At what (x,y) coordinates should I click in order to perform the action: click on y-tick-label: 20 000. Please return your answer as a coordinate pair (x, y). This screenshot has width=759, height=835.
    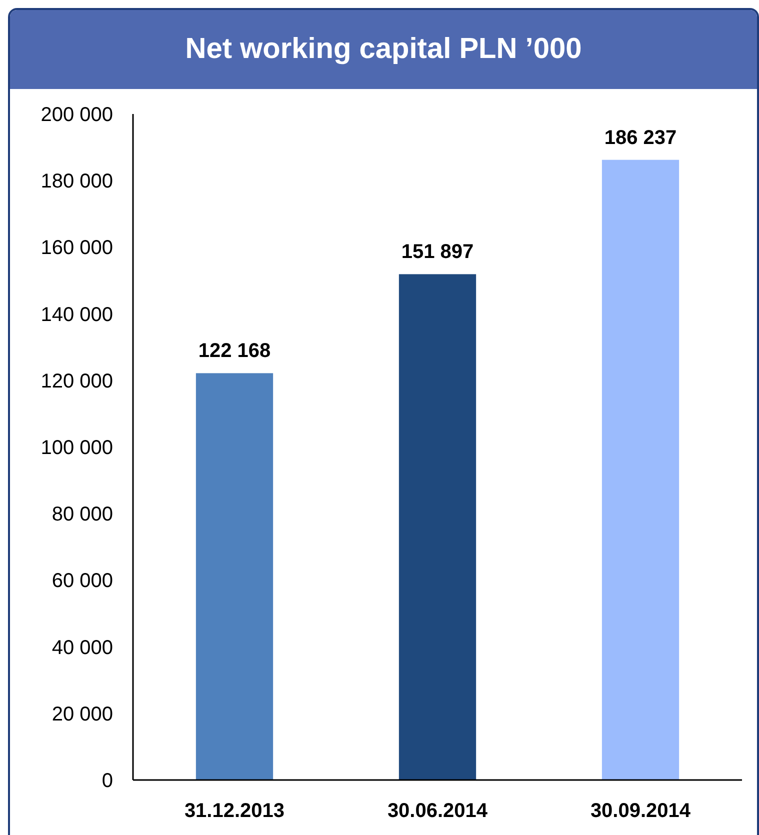
    Looking at the image, I should click on (82, 714).